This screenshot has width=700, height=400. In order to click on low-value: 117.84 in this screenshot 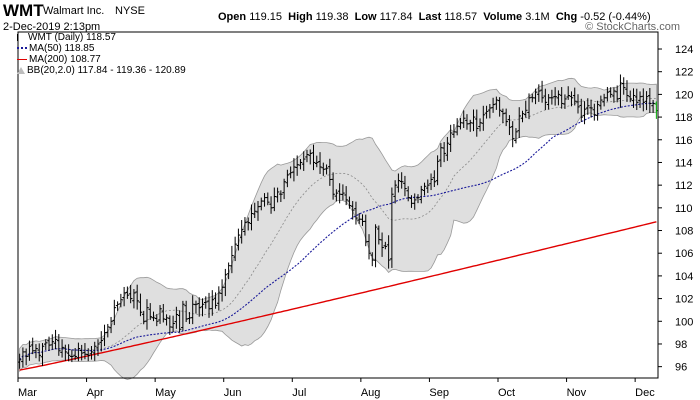, I will do `click(396, 17)`.